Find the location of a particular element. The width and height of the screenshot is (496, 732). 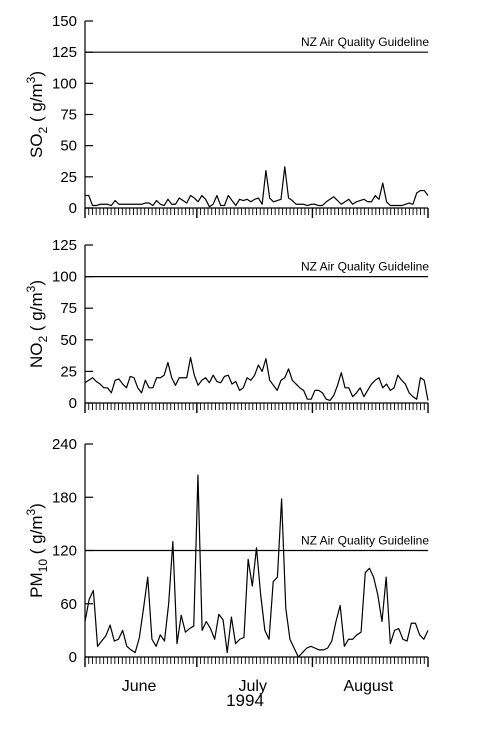

so2-y-tick-label: 50 is located at coordinates (68, 146).